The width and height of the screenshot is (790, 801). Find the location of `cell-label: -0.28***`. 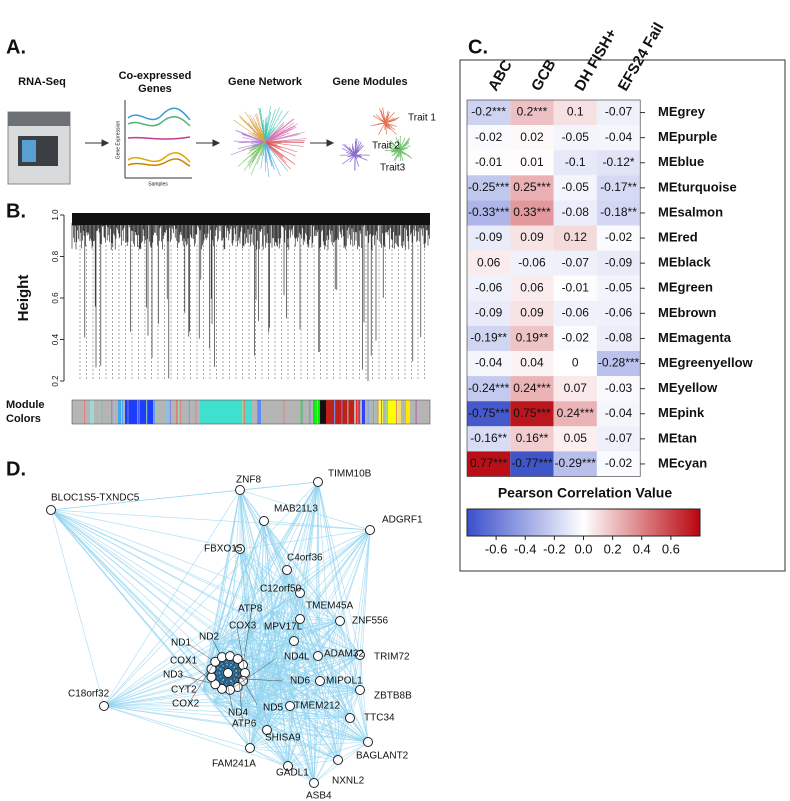

cell-label: -0.28*** is located at coordinates (619, 363).